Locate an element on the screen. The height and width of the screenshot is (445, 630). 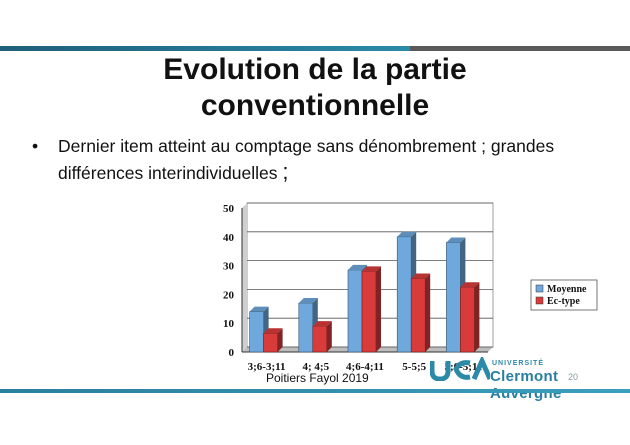
bottom-accent-band is located at coordinates (315, 391).